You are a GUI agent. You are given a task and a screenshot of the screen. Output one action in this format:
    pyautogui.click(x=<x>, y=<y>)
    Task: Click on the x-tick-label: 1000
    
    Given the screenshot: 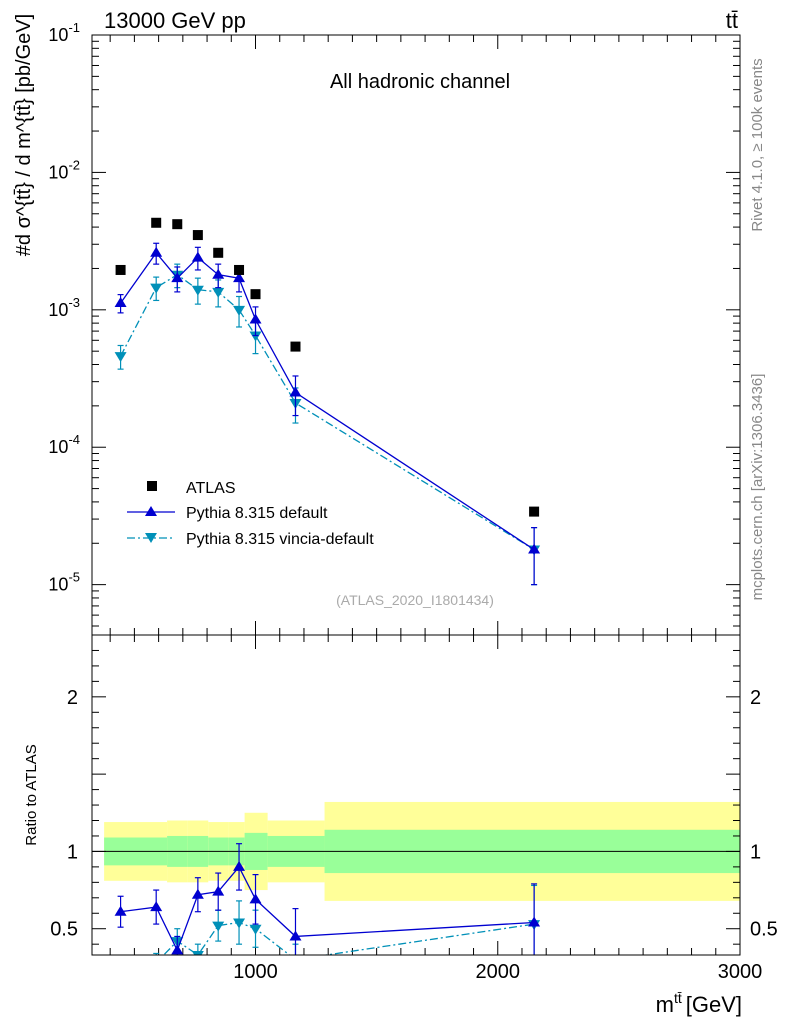 What is the action you would take?
    pyautogui.click(x=255, y=972)
    